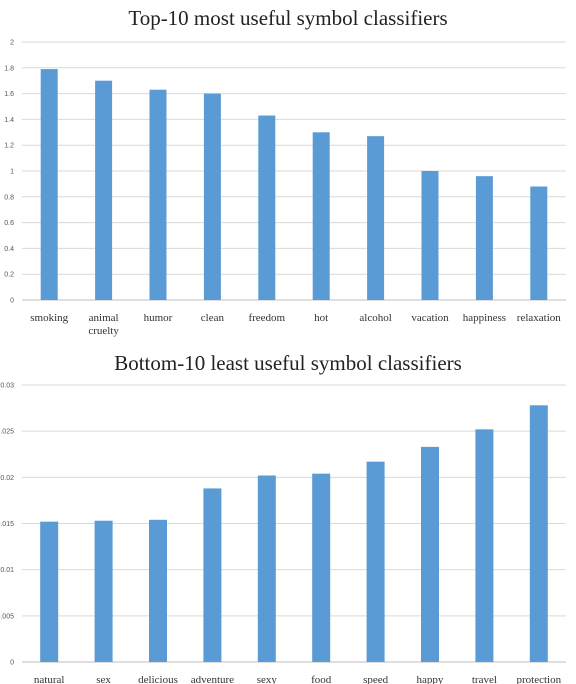 The image size is (576, 684). What do you see at coordinates (484, 318) in the screenshot?
I see `x-category-label: happiness` at bounding box center [484, 318].